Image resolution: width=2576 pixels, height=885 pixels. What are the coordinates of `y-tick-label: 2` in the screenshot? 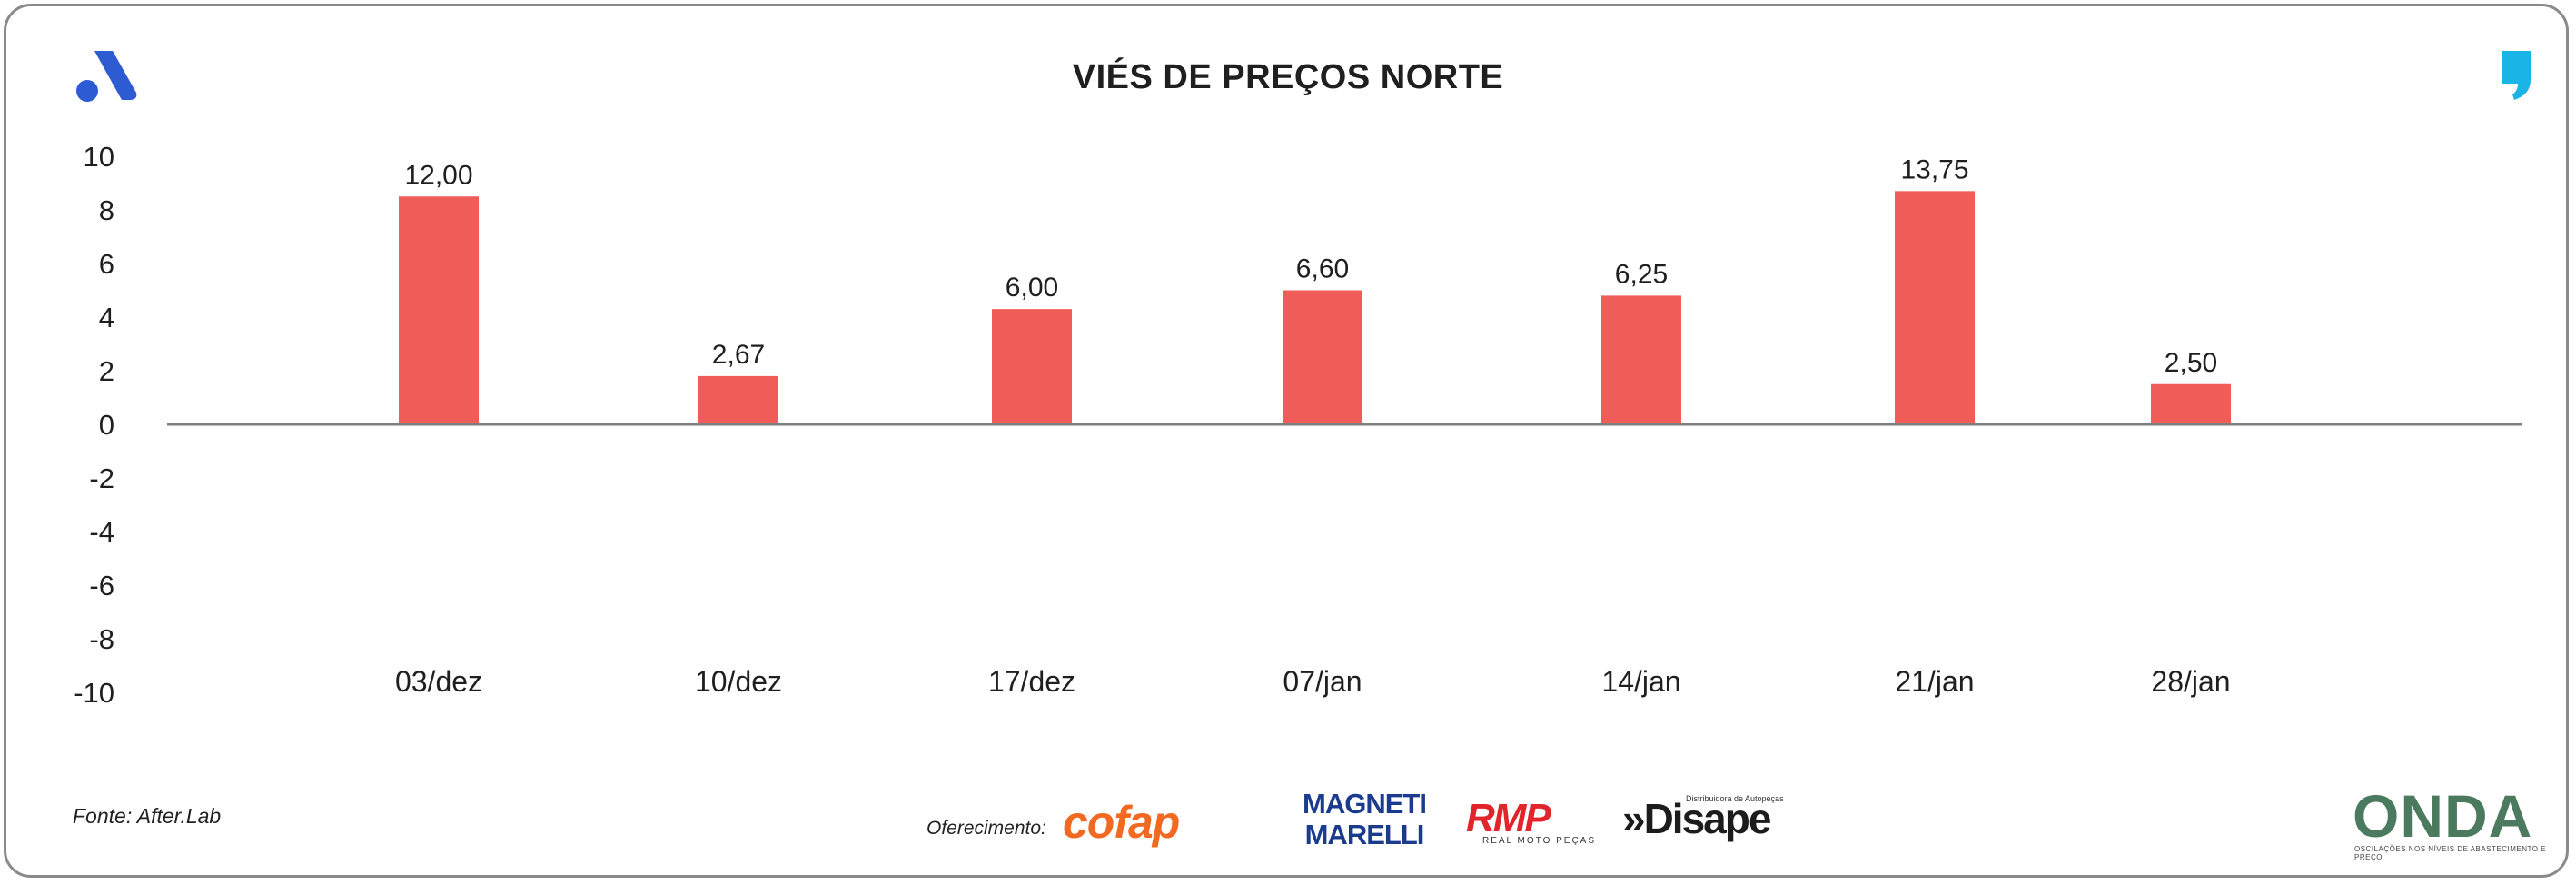 It's located at (106, 371).